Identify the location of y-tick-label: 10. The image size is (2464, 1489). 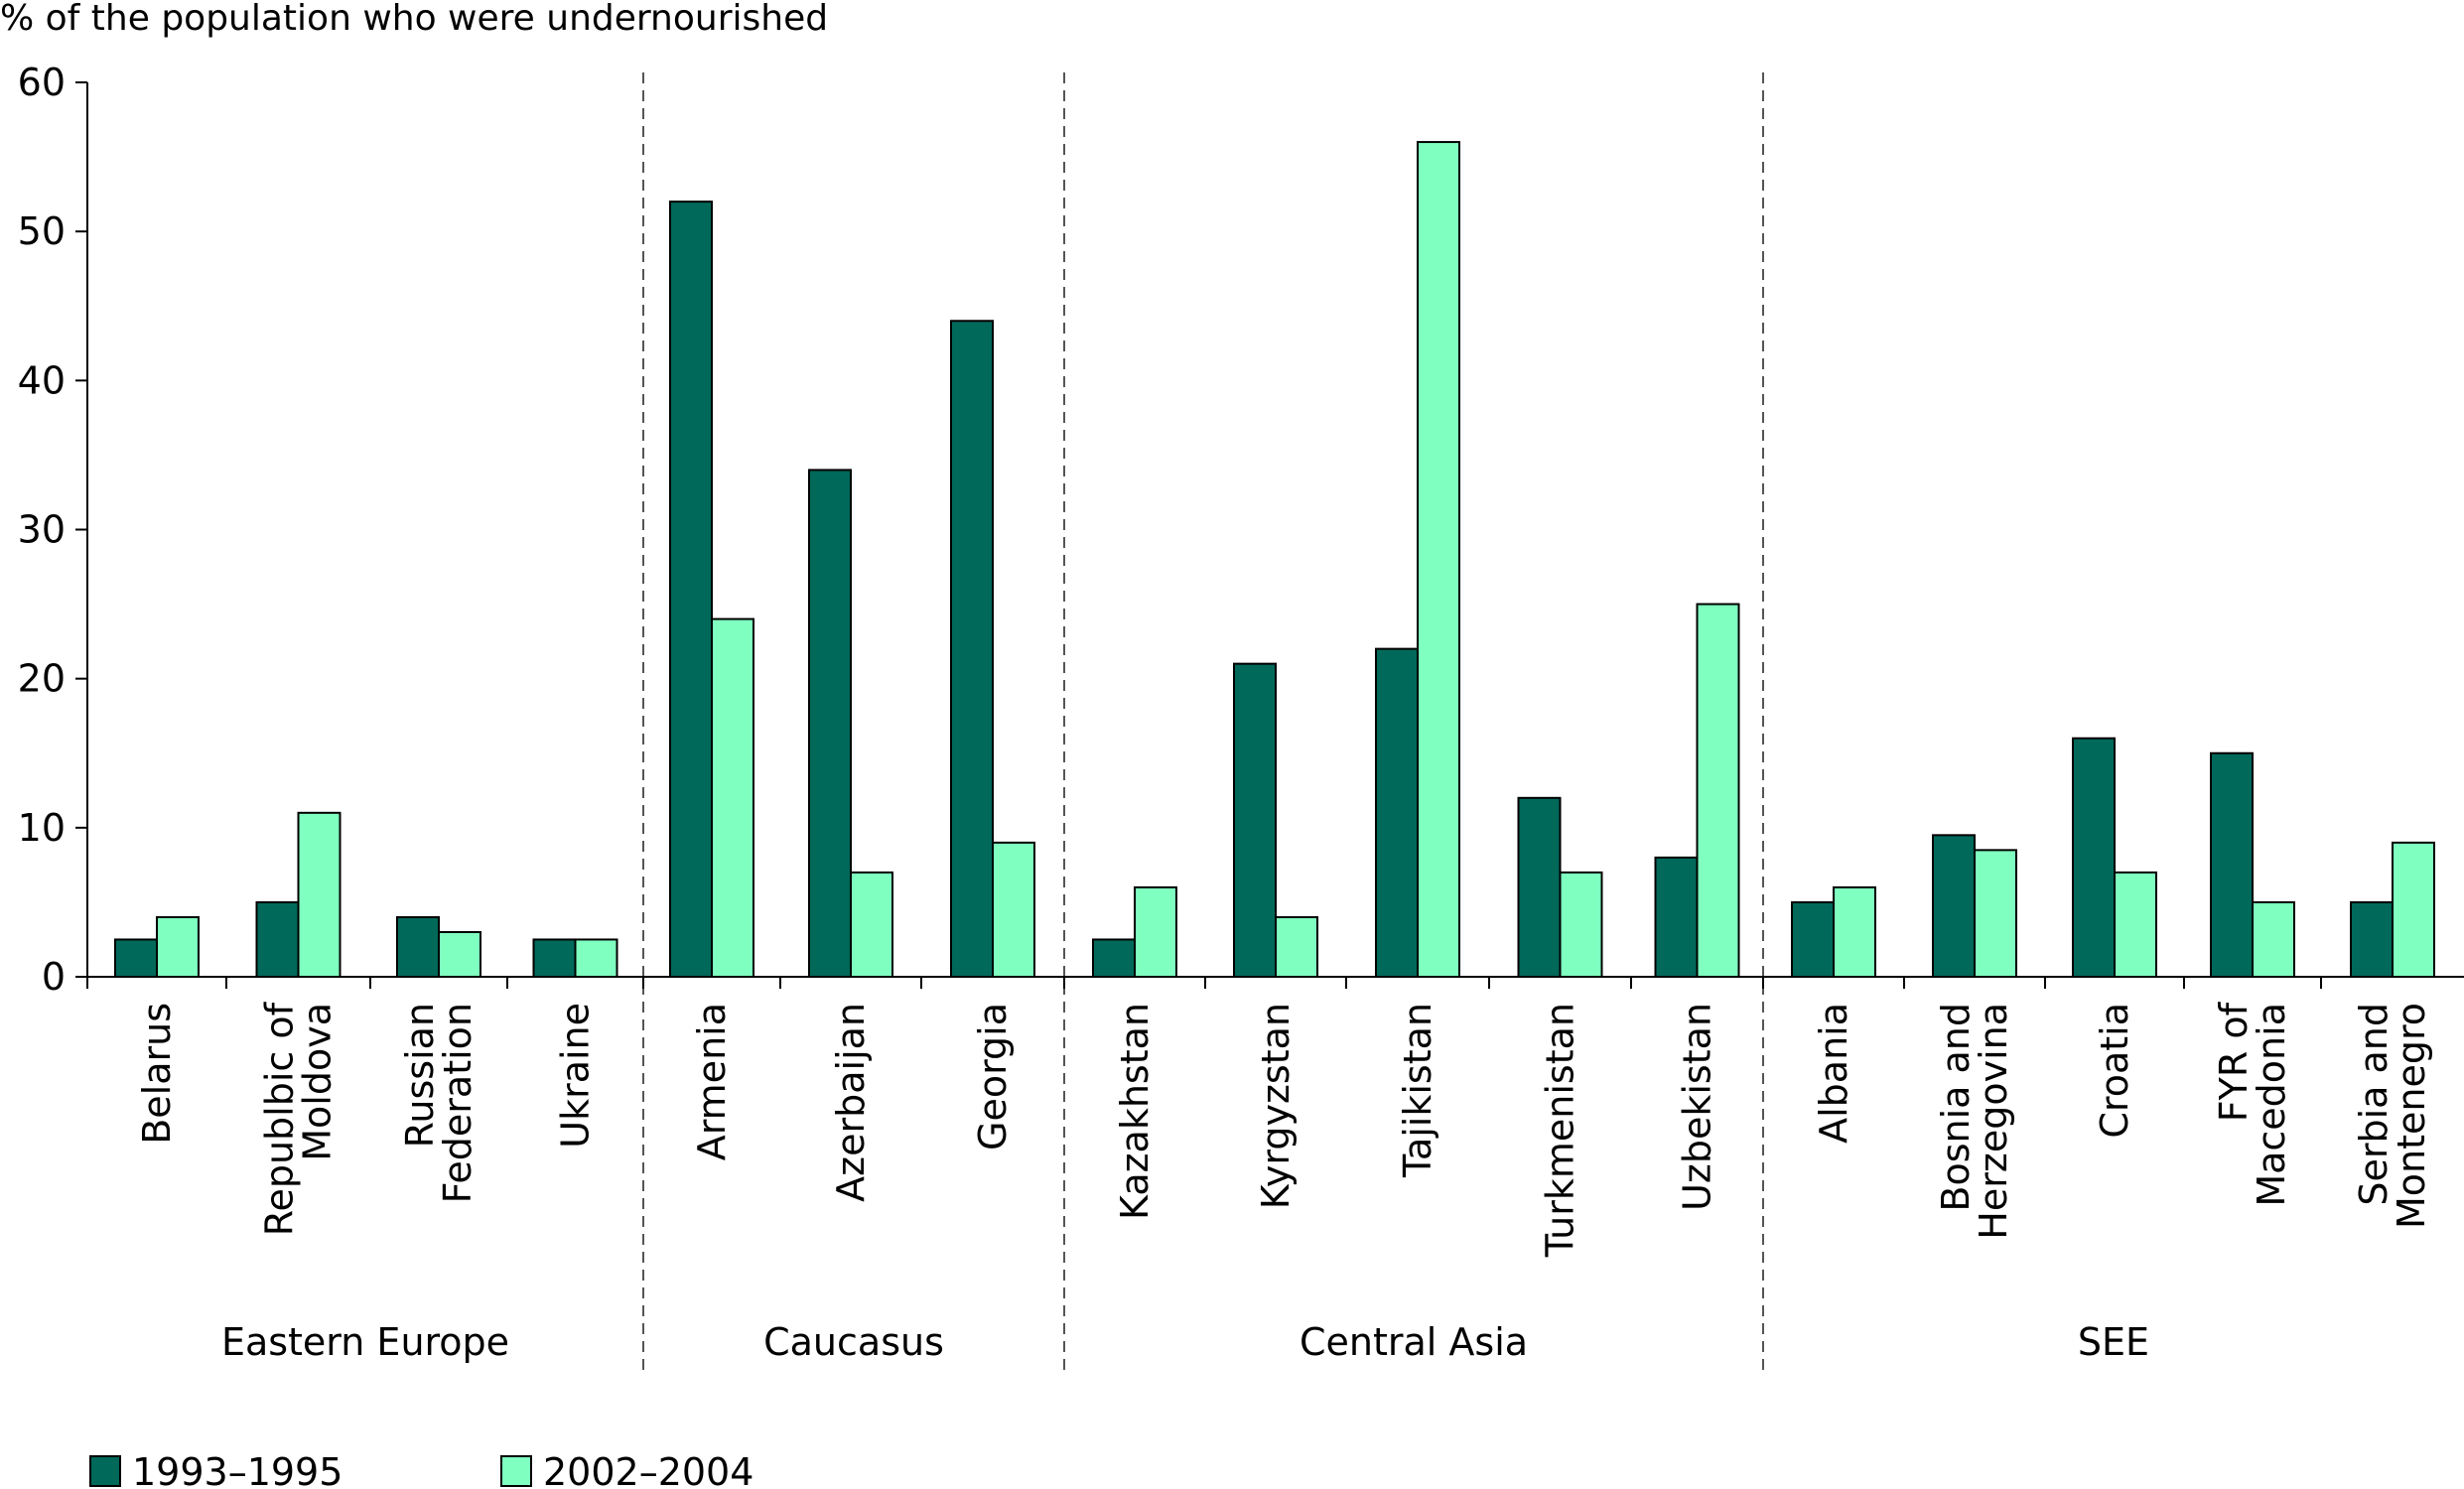
(42, 828).